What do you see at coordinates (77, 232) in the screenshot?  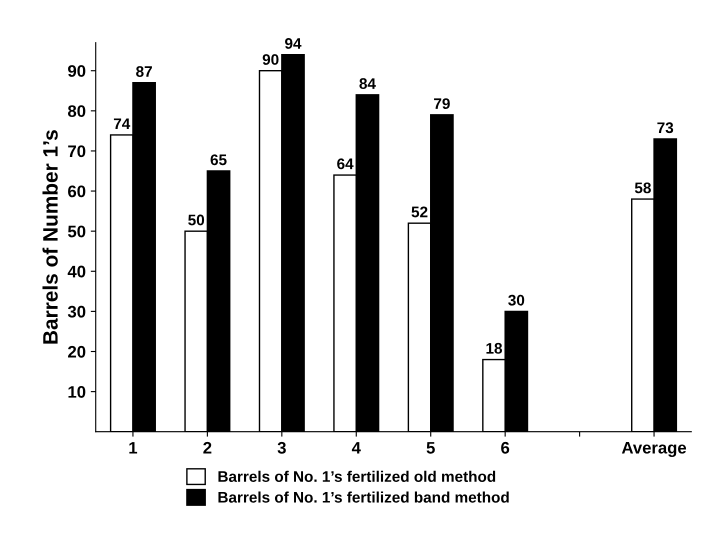 I see `y-tick-label: 50` at bounding box center [77, 232].